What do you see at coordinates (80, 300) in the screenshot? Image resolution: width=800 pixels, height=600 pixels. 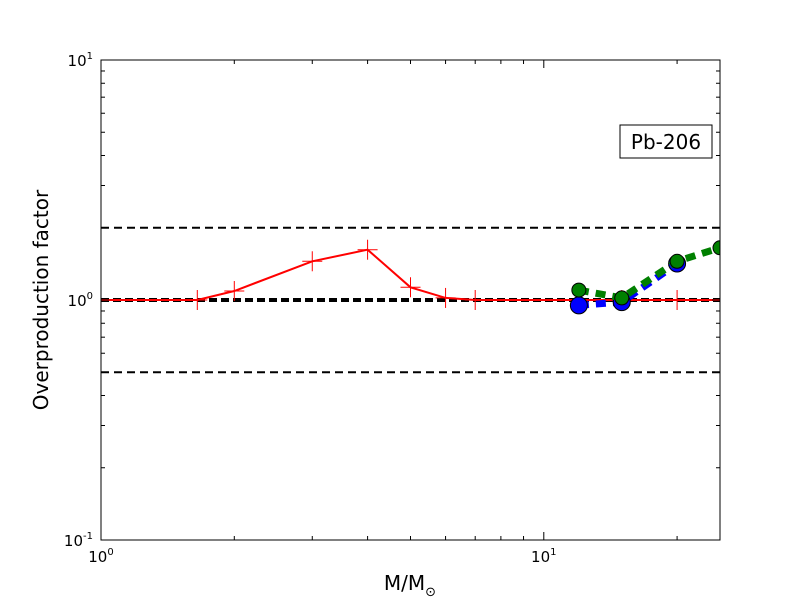 I see `y-tick-label-1: 10⁰` at bounding box center [80, 300].